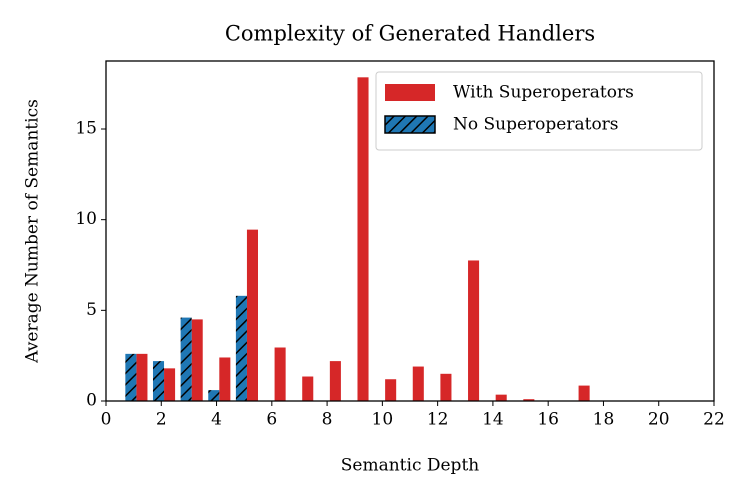 The height and width of the screenshot is (500, 749). What do you see at coordinates (106, 420) in the screenshot?
I see `x-tick-label: 0` at bounding box center [106, 420].